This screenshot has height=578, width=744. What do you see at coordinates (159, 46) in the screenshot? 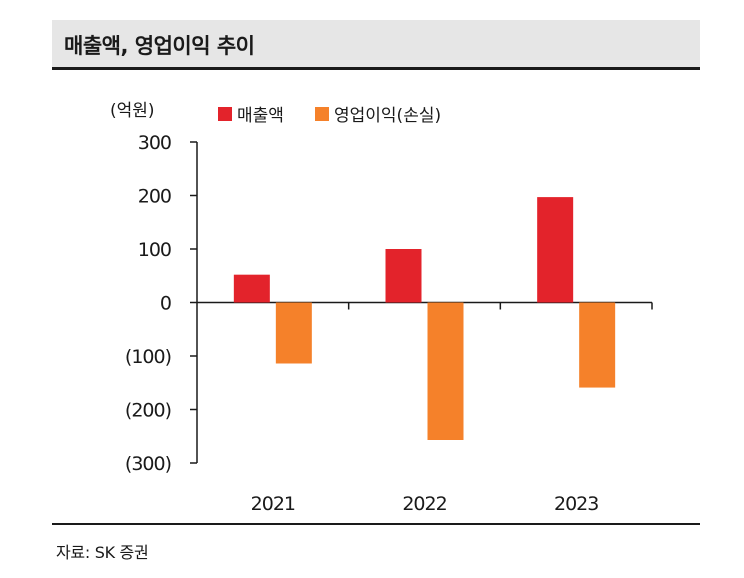
I see `chart-title: 매출액, 영업이익 추이` at bounding box center [159, 46].